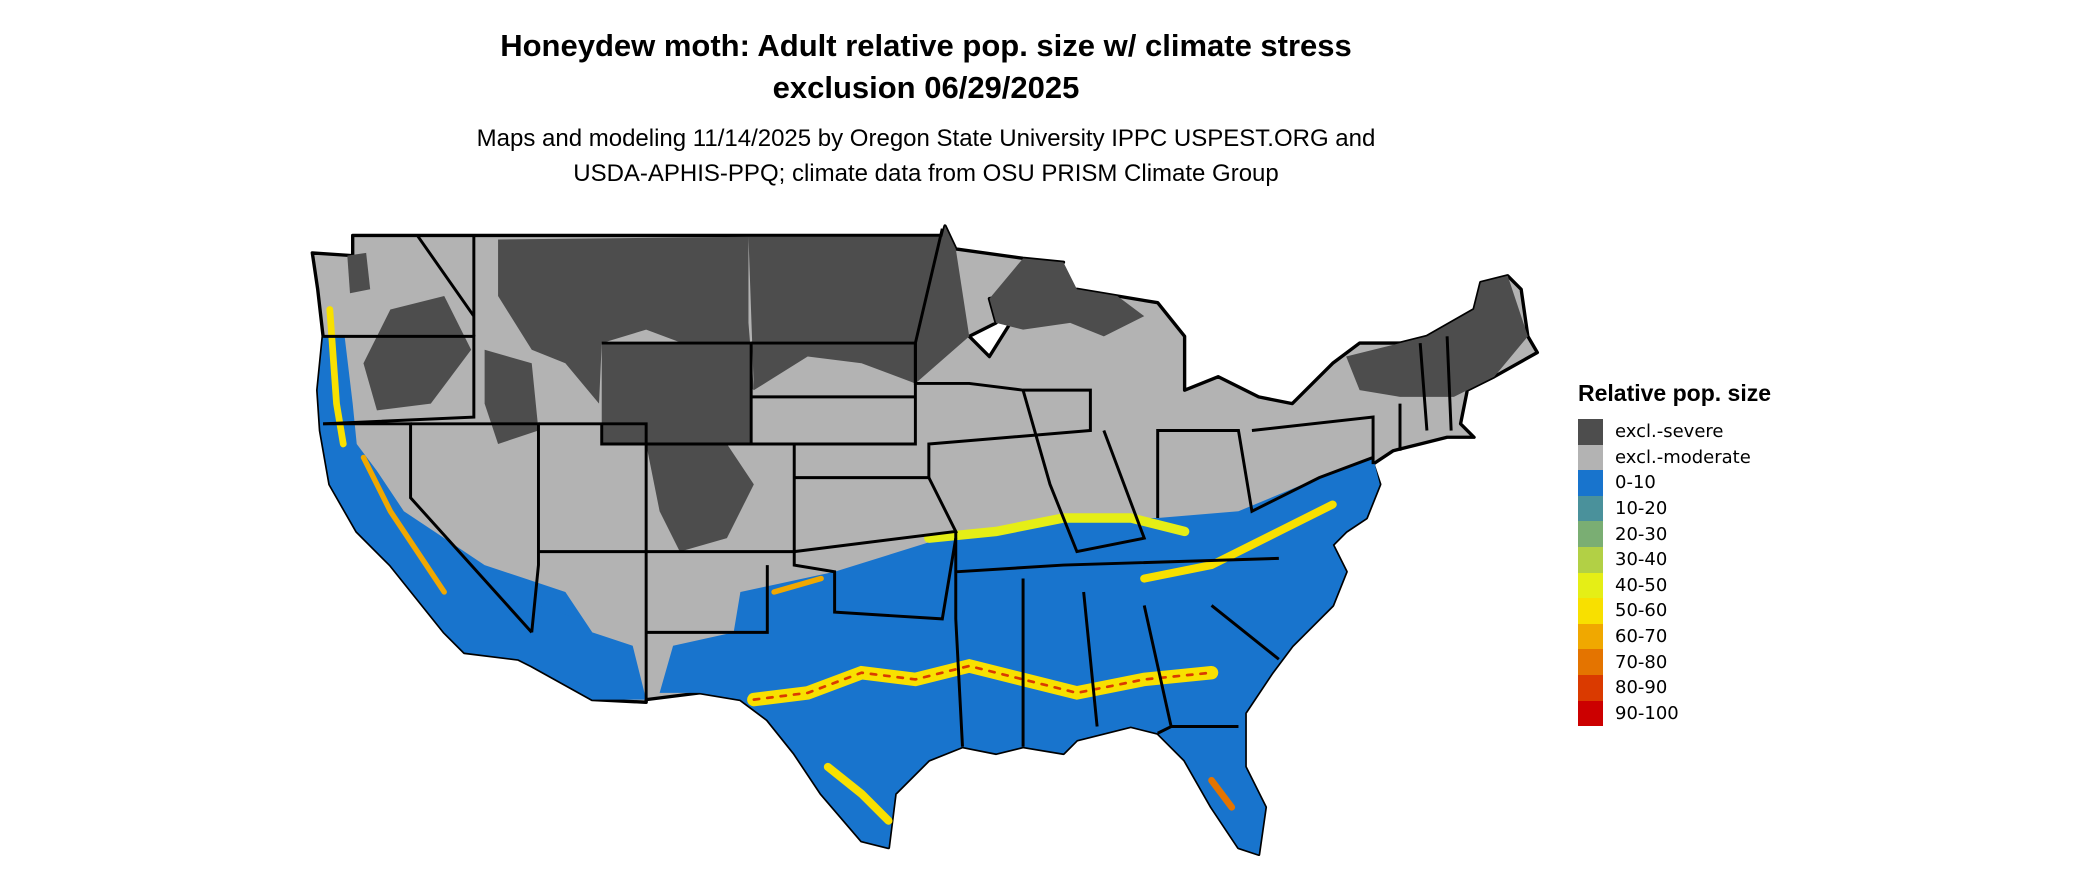 Image resolution: width=2100 pixels, height=892 pixels. I want to click on legend-item: 60-70, so click(1674, 636).